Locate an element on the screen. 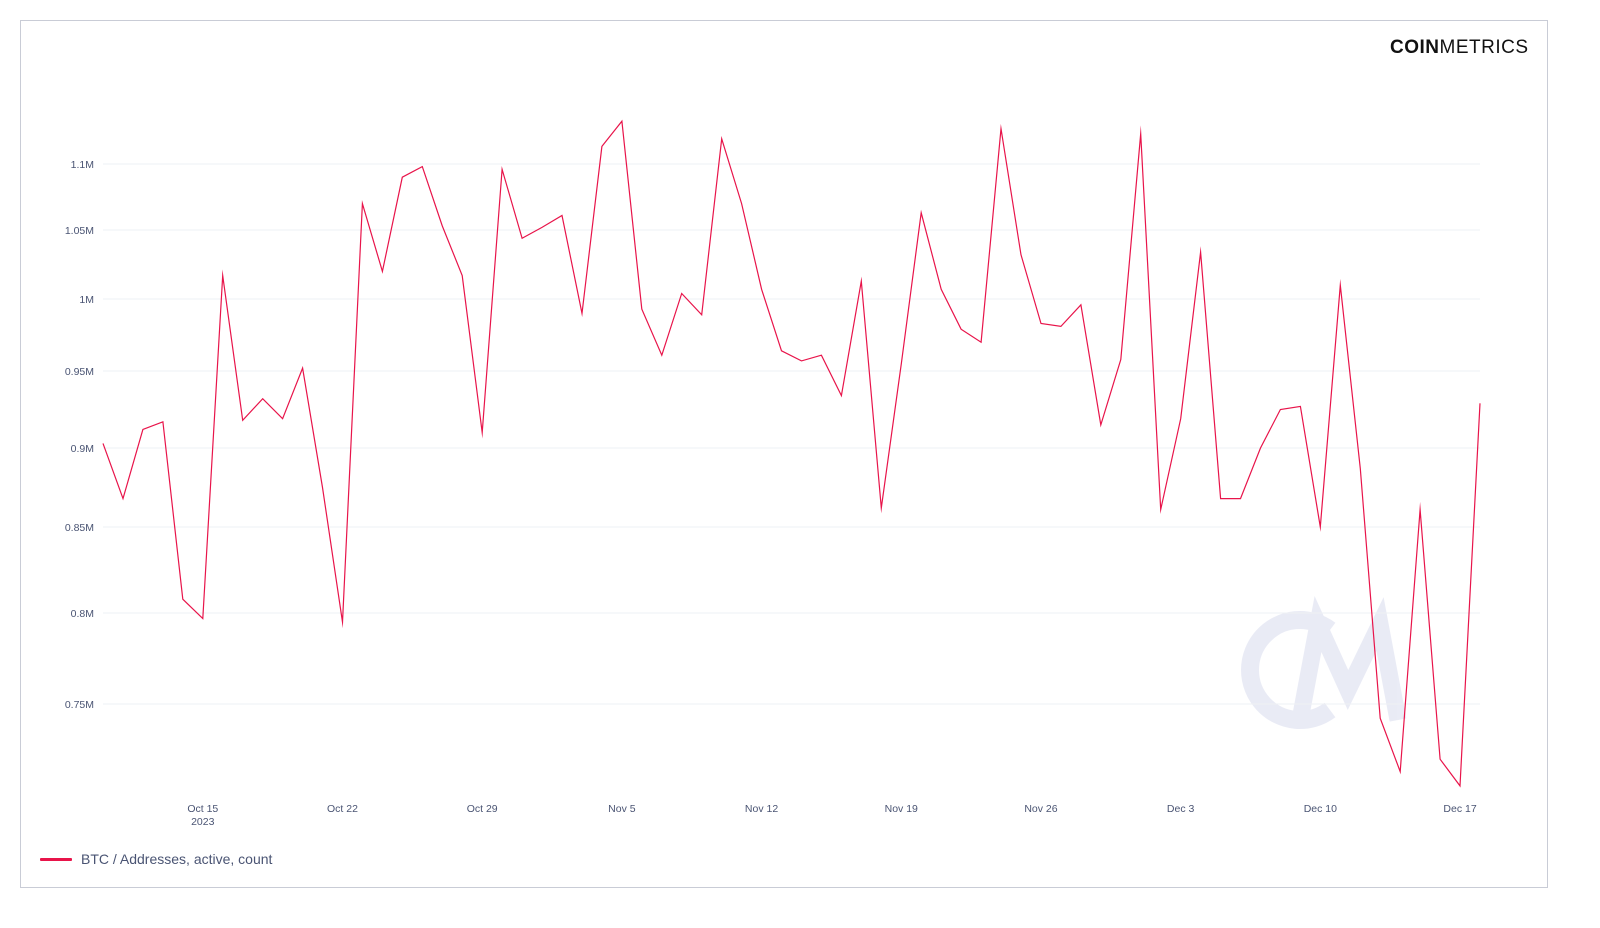 Image resolution: width=1600 pixels, height=928 pixels. y-tick-label: 0.85M is located at coordinates (79, 528).